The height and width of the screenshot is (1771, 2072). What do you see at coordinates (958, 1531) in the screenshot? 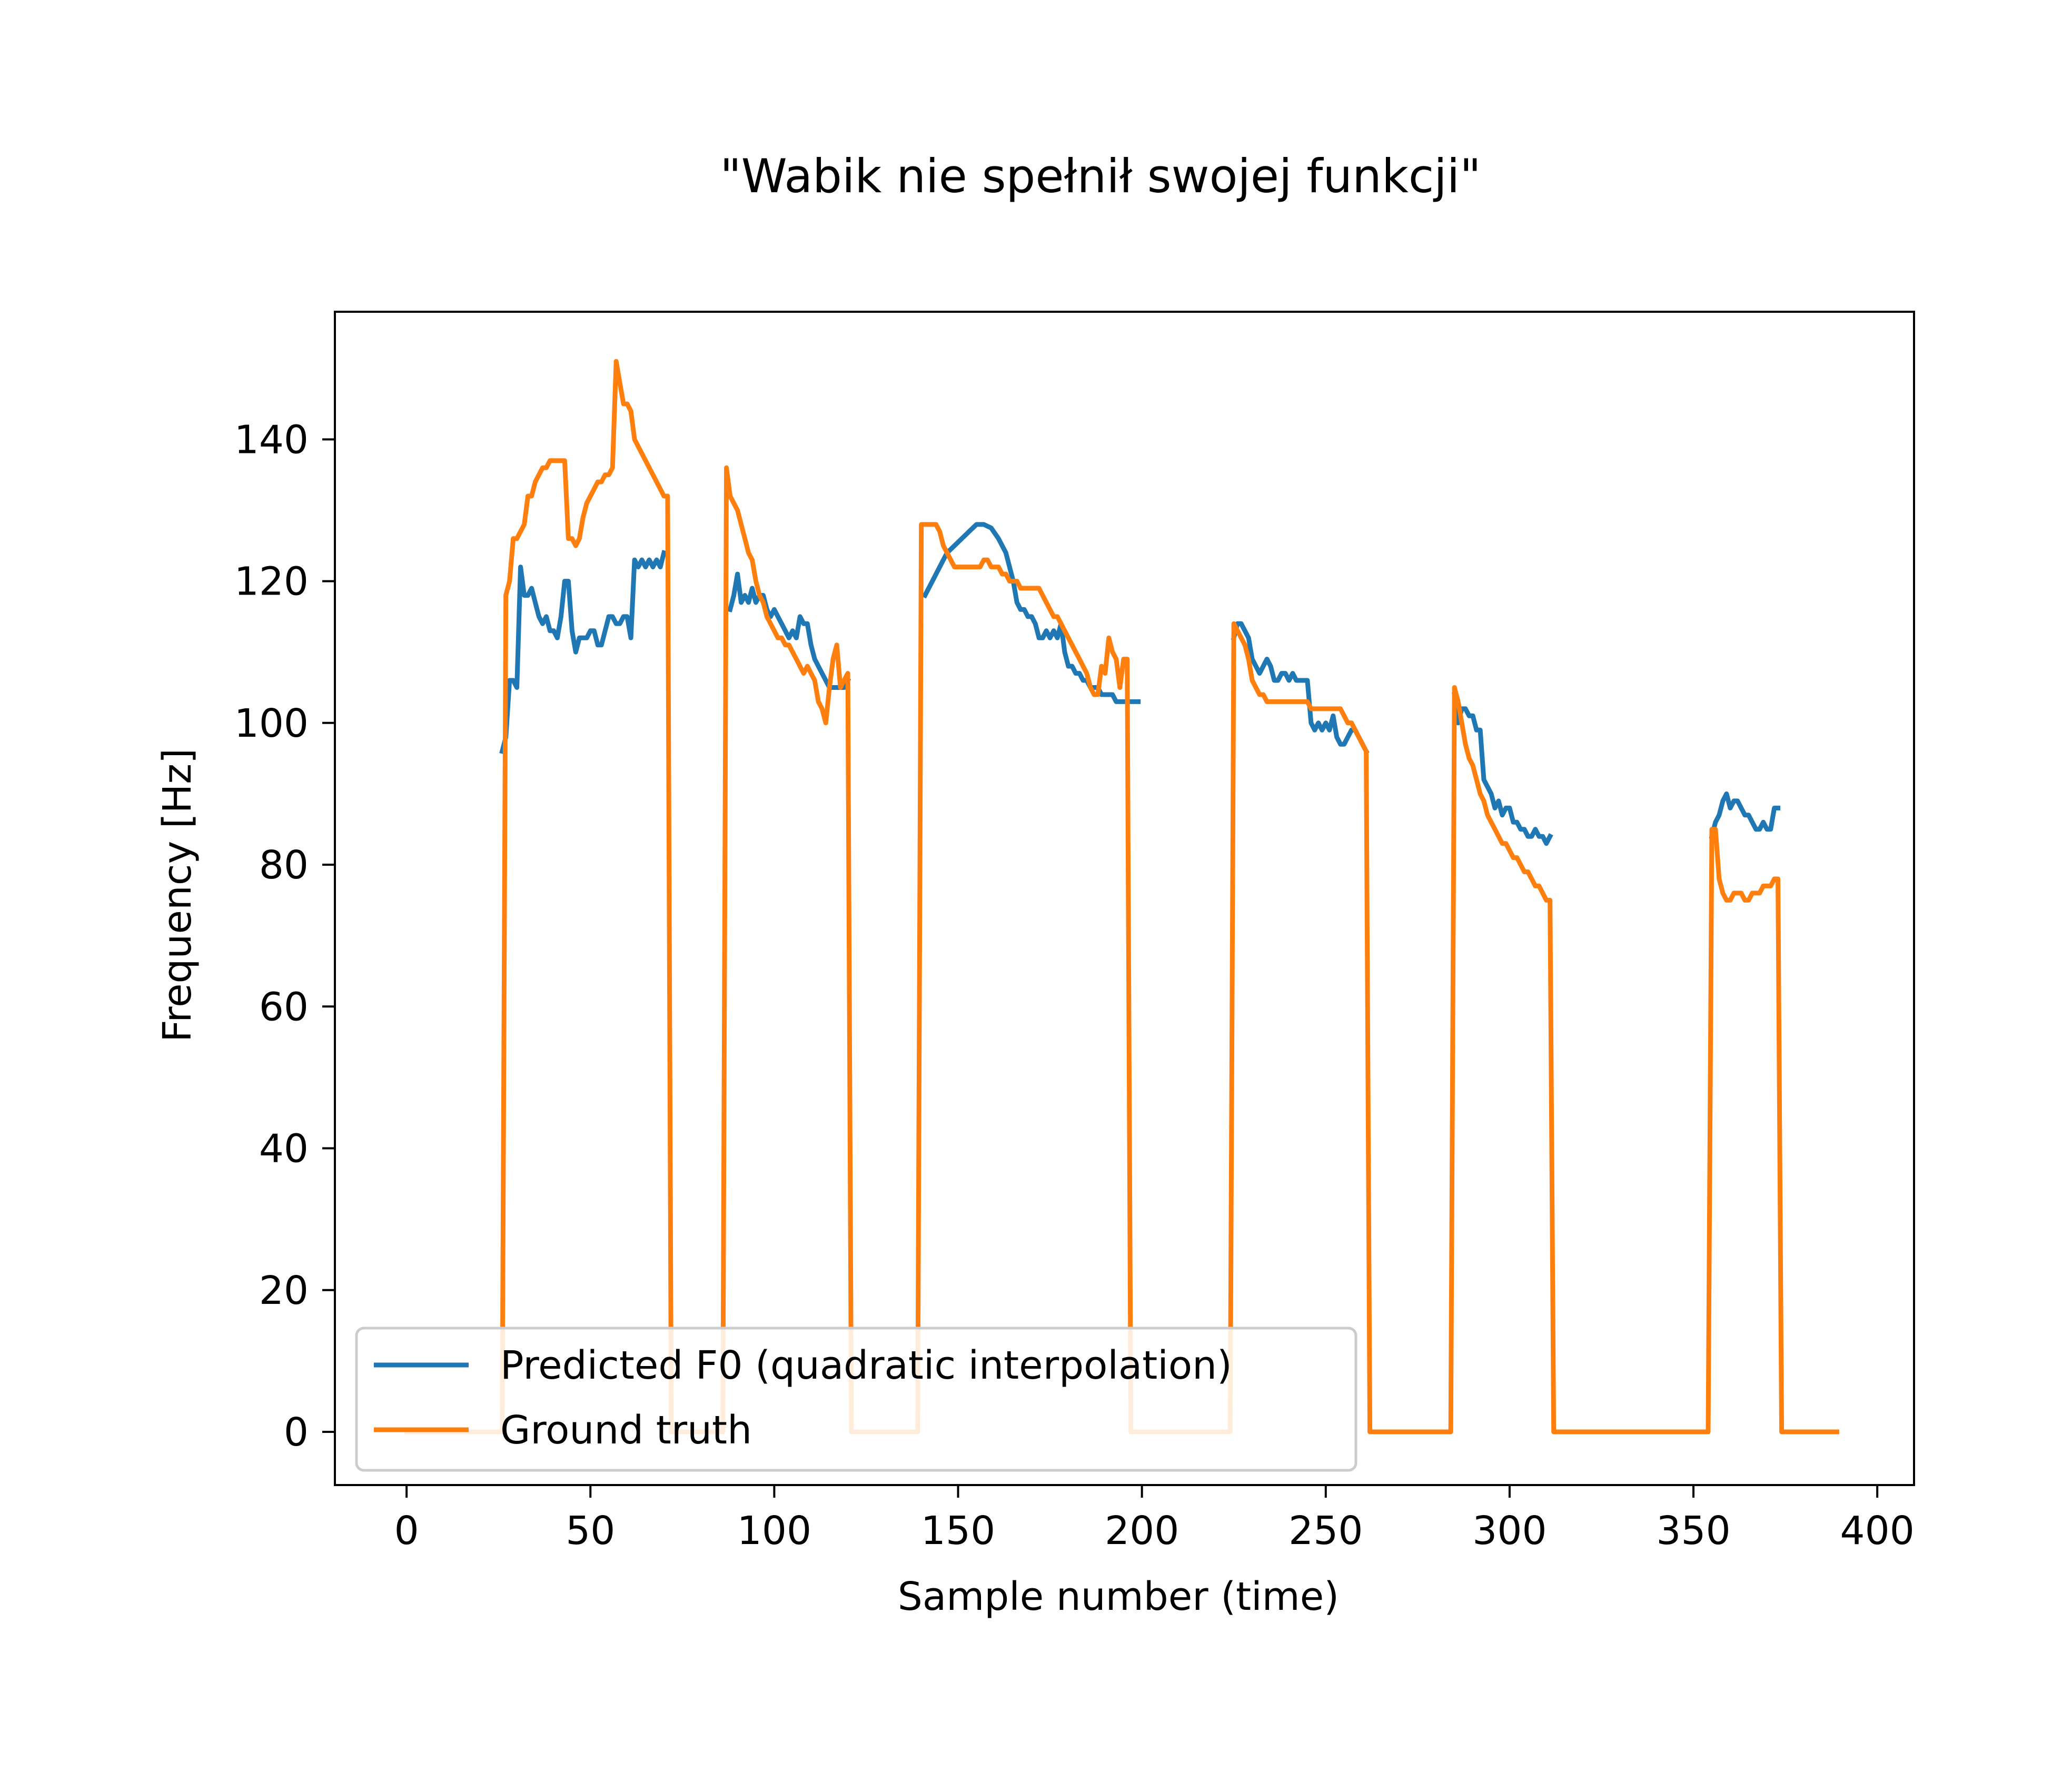
I see `x-tick-label: 150` at bounding box center [958, 1531].